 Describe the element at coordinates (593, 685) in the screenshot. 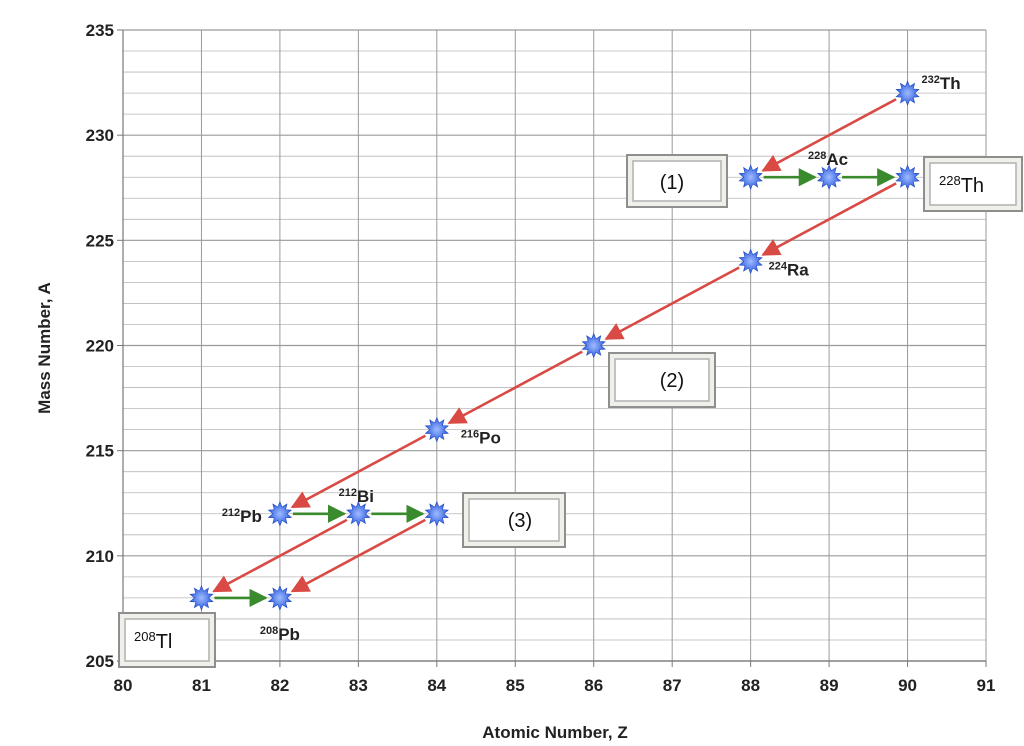

I see `x-tick-label: 86` at that location.